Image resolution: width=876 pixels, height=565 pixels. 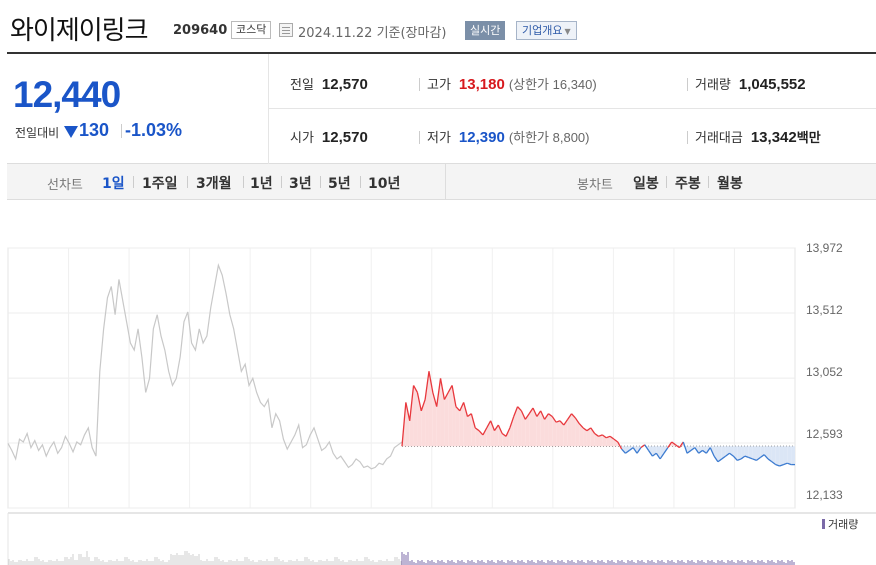 I want to click on calendar-icon, so click(x=286, y=30).